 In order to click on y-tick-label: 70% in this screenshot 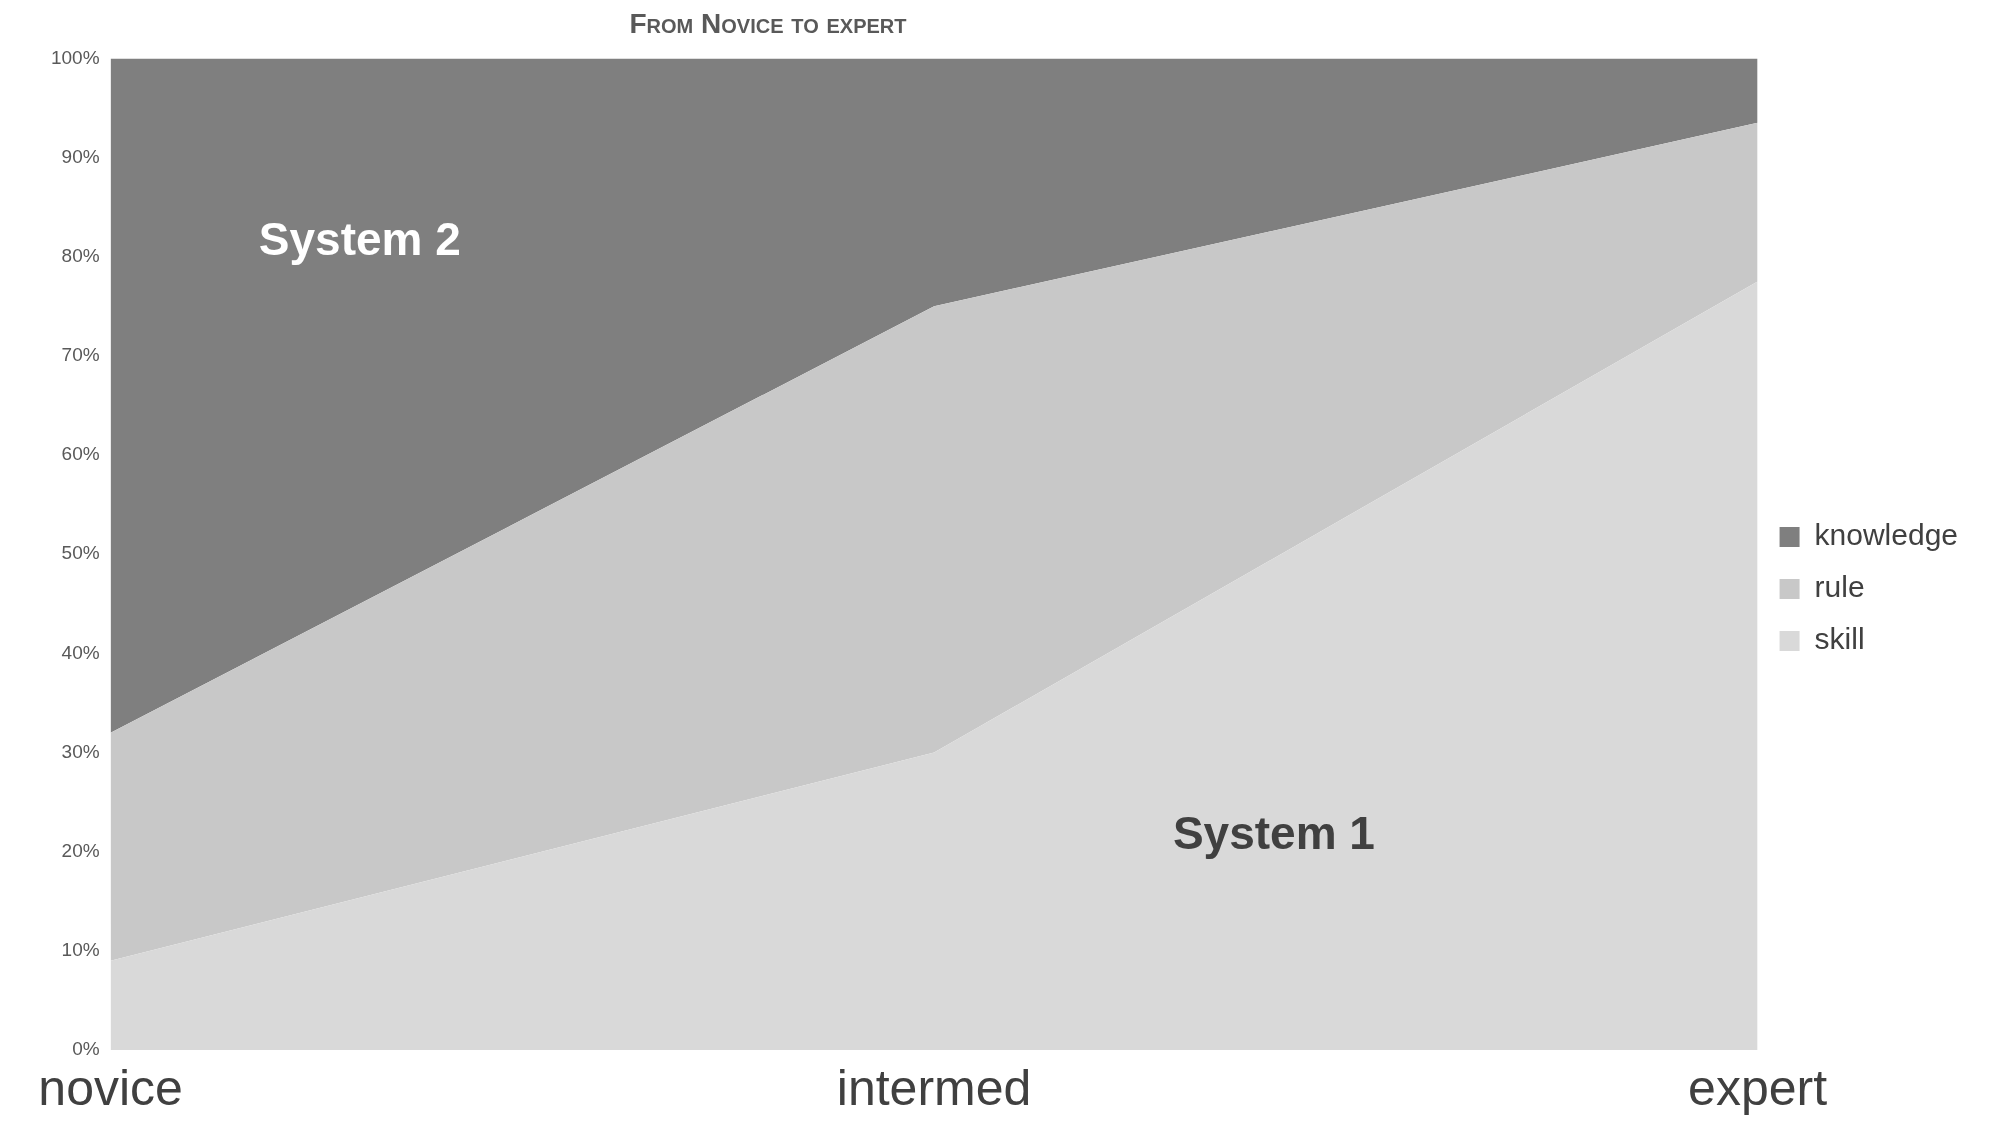, I will do `click(80, 355)`.